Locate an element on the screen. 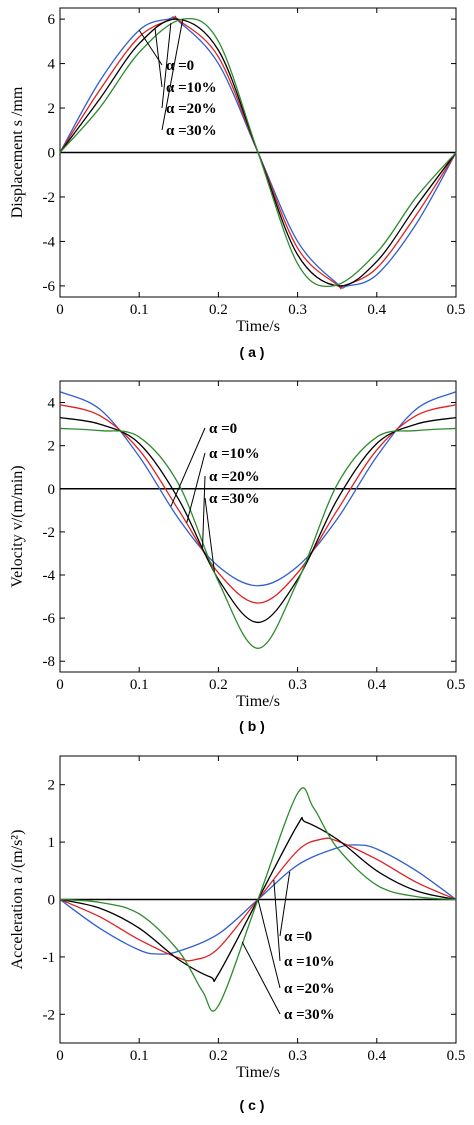  panel-label: ( a ) is located at coordinates (252, 352).